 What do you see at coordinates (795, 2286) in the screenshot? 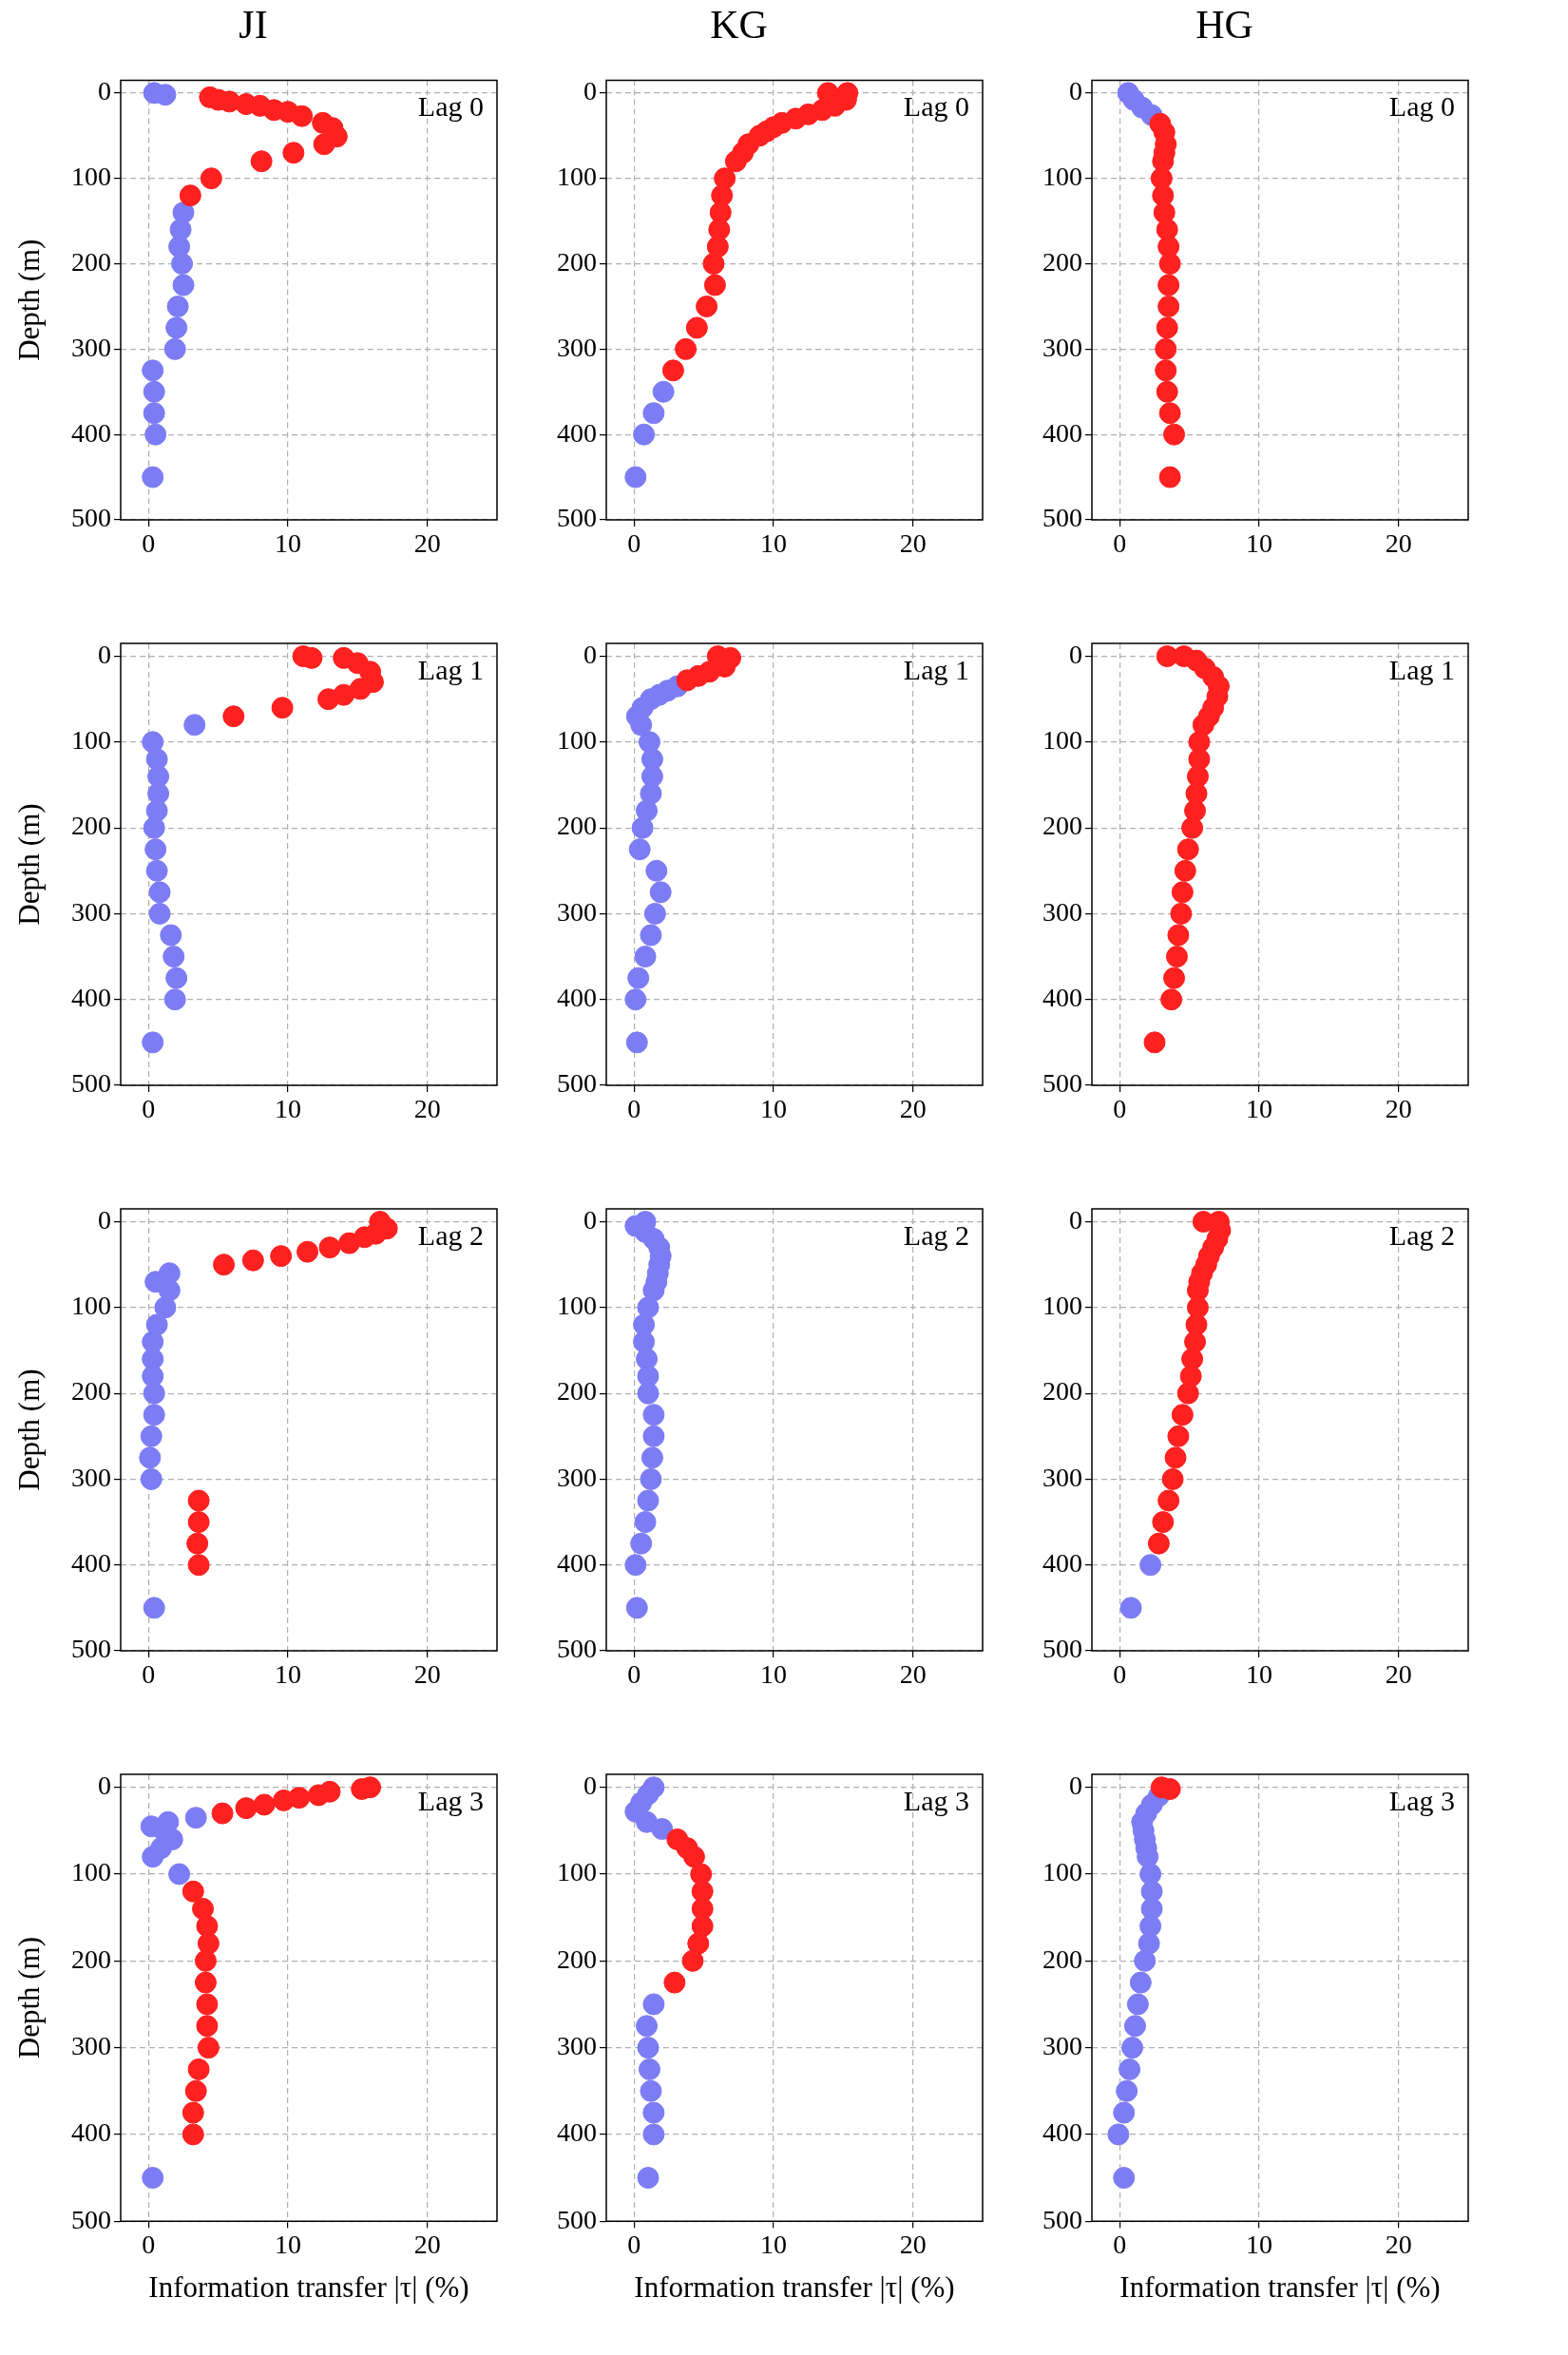
I see `x-axis-title: Information transfer |τ| (%)` at bounding box center [795, 2286].